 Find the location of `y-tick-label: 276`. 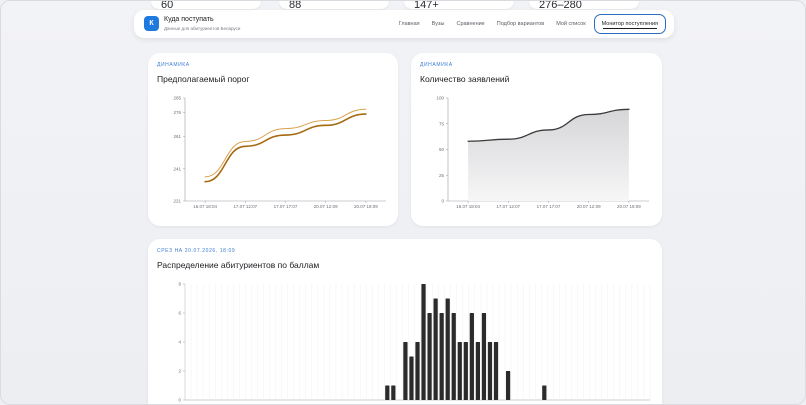

y-tick-label: 276 is located at coordinates (177, 112).